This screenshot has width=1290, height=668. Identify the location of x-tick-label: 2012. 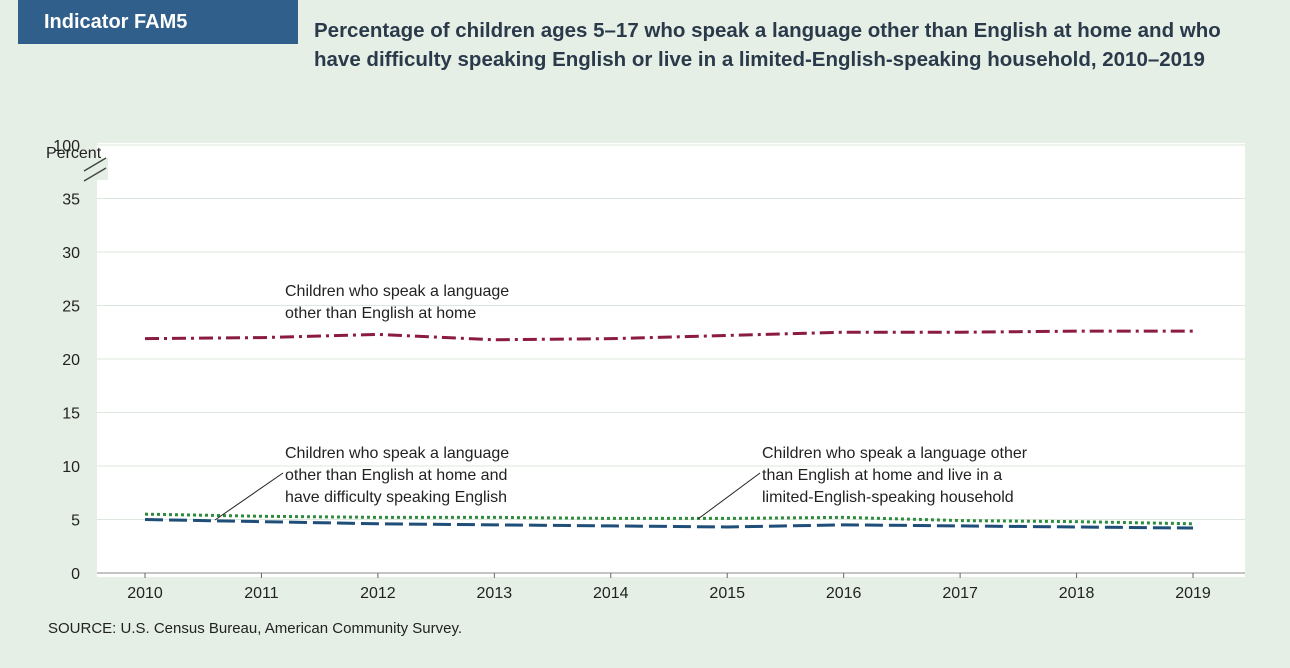
(378, 593).